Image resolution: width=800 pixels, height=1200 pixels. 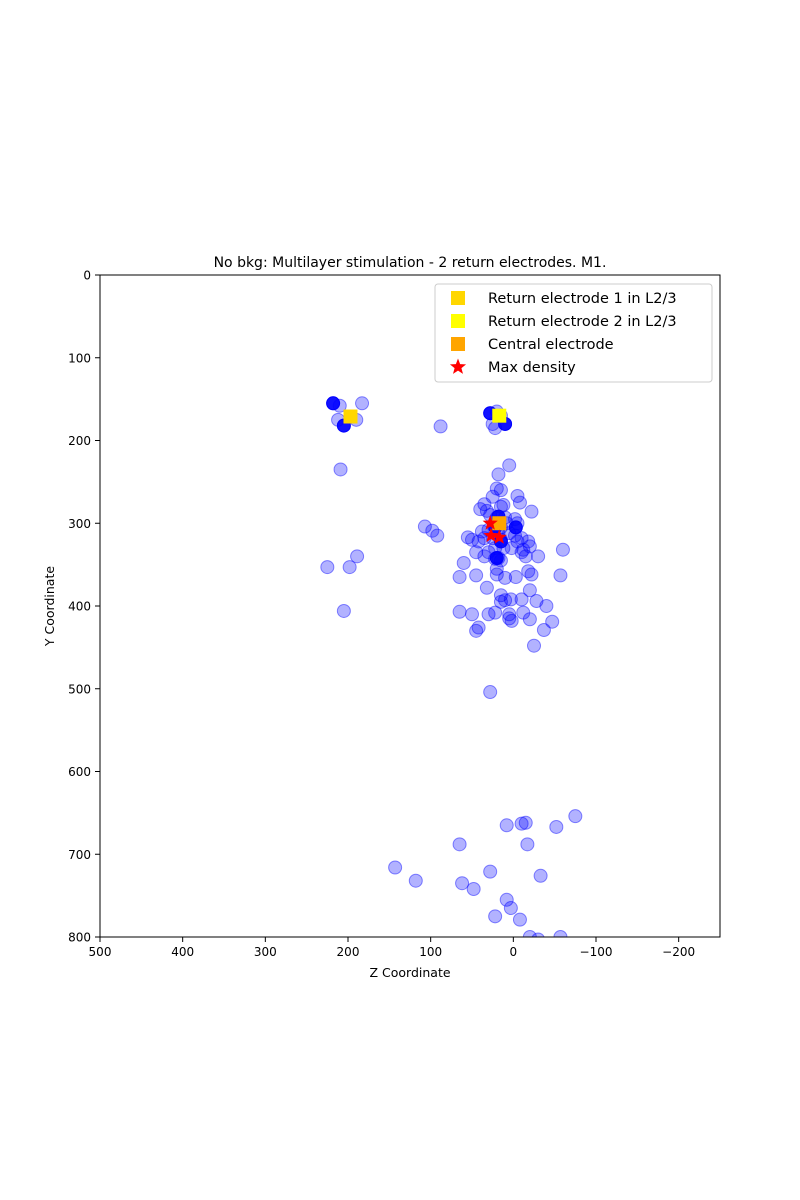 What do you see at coordinates (79, 441) in the screenshot?
I see `y-tick-label: 200` at bounding box center [79, 441].